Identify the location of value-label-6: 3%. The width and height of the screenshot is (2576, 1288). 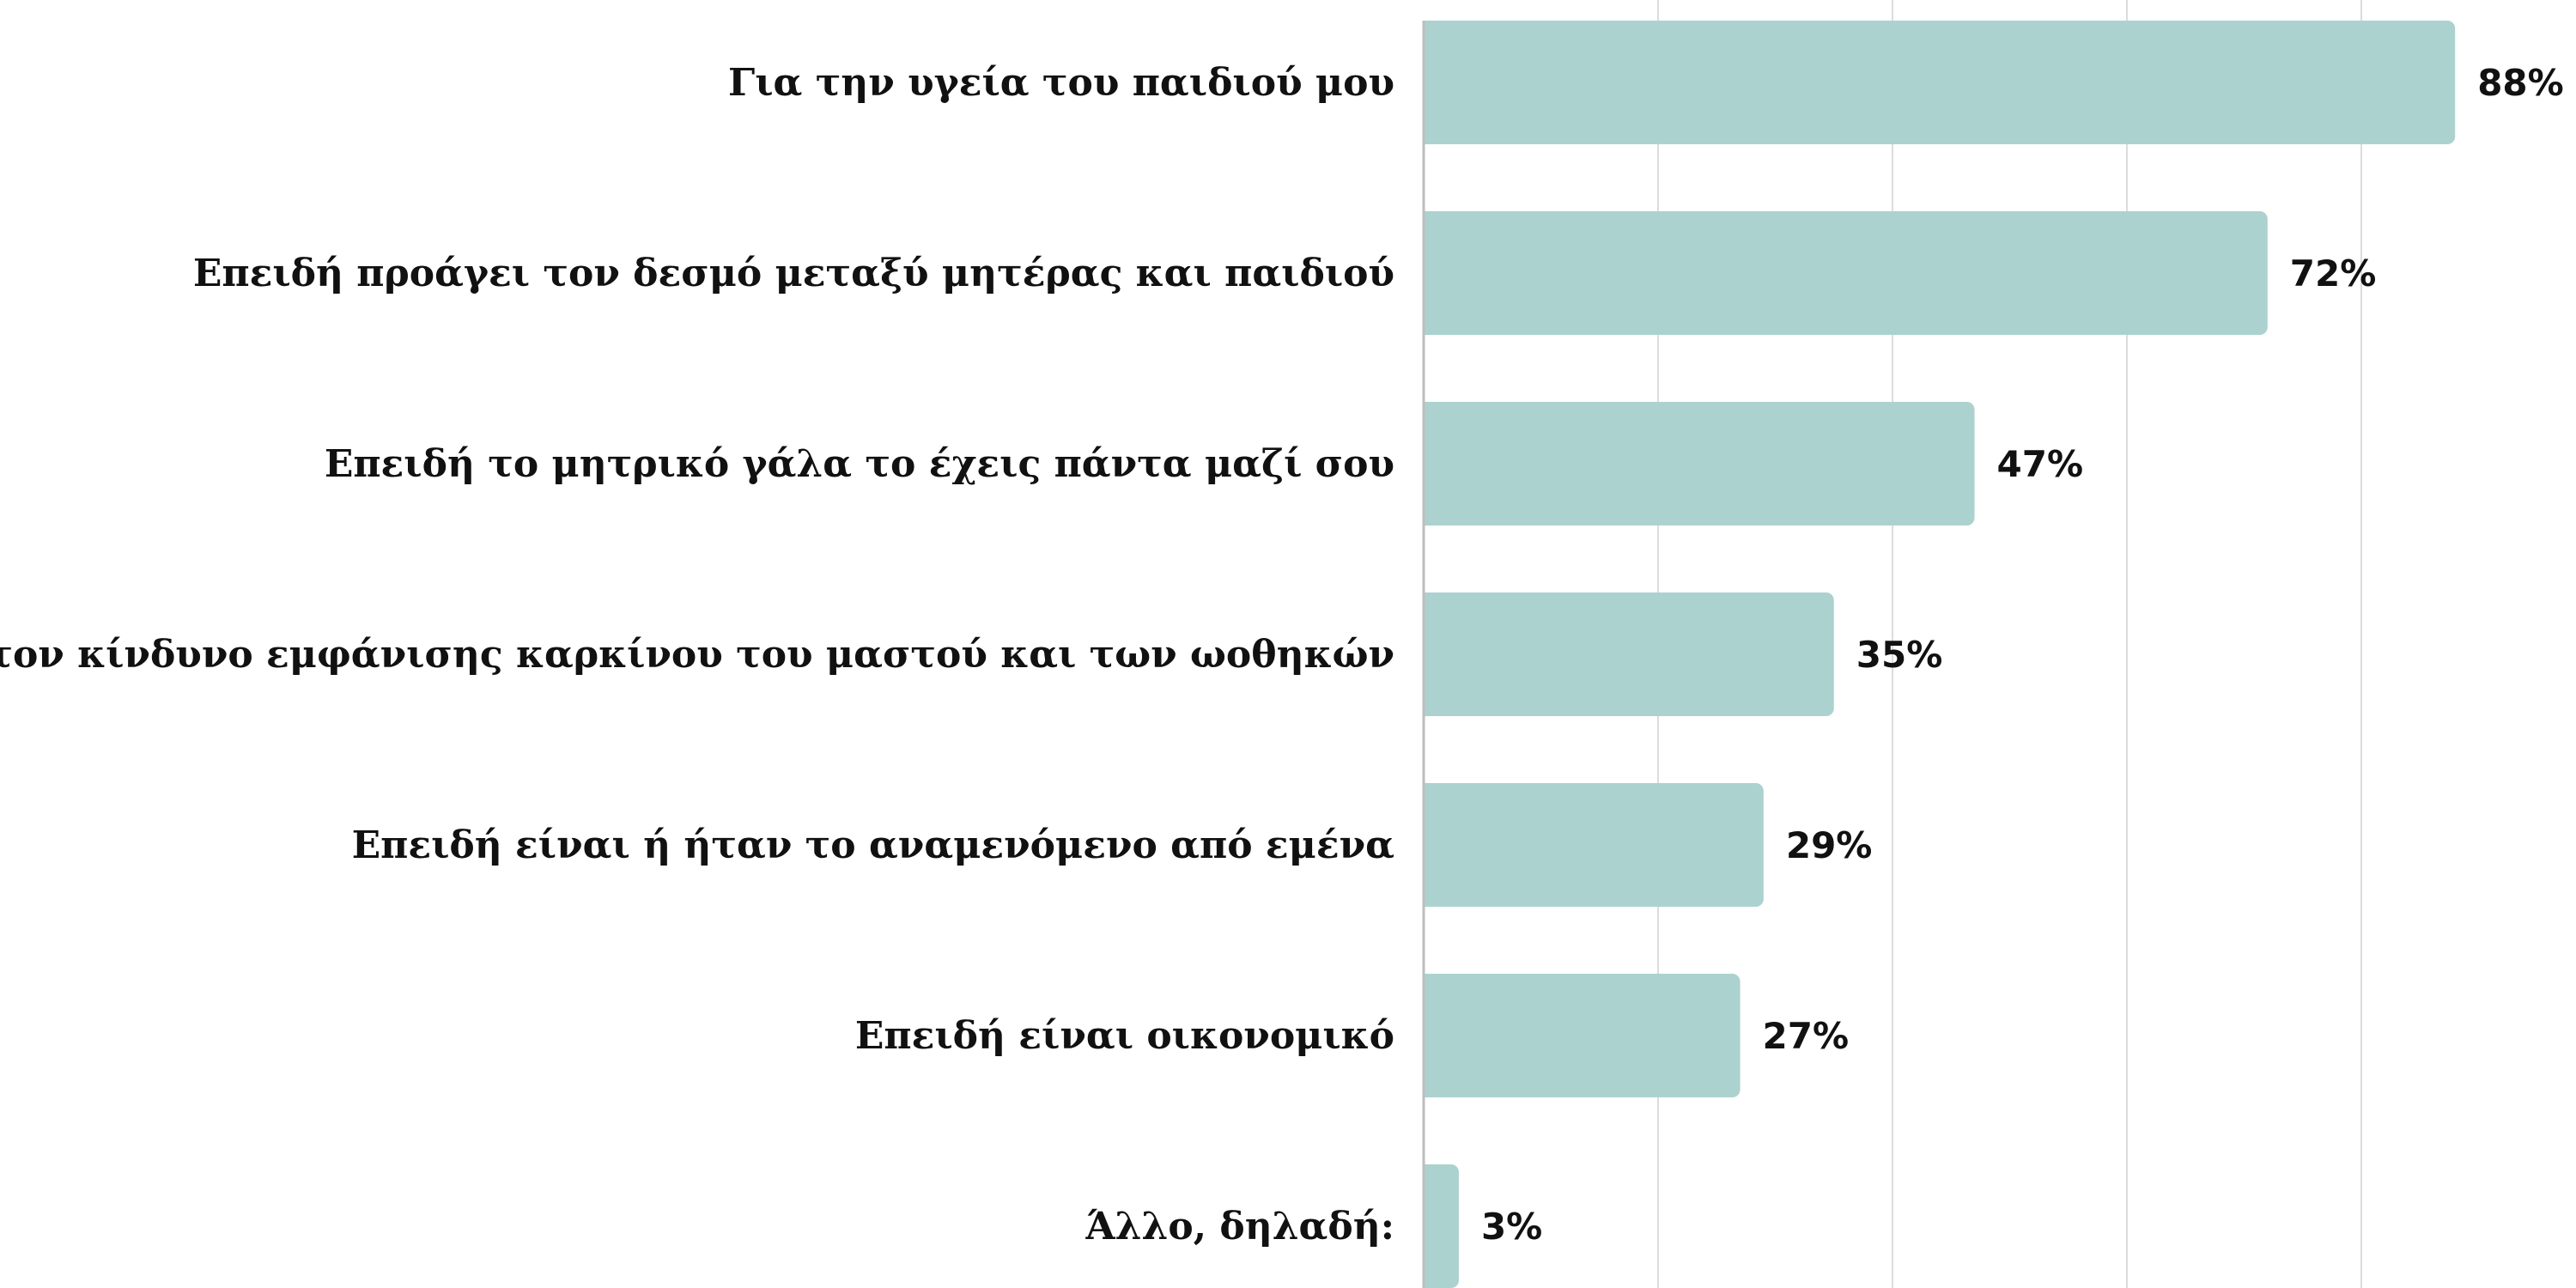
(1511, 1227).